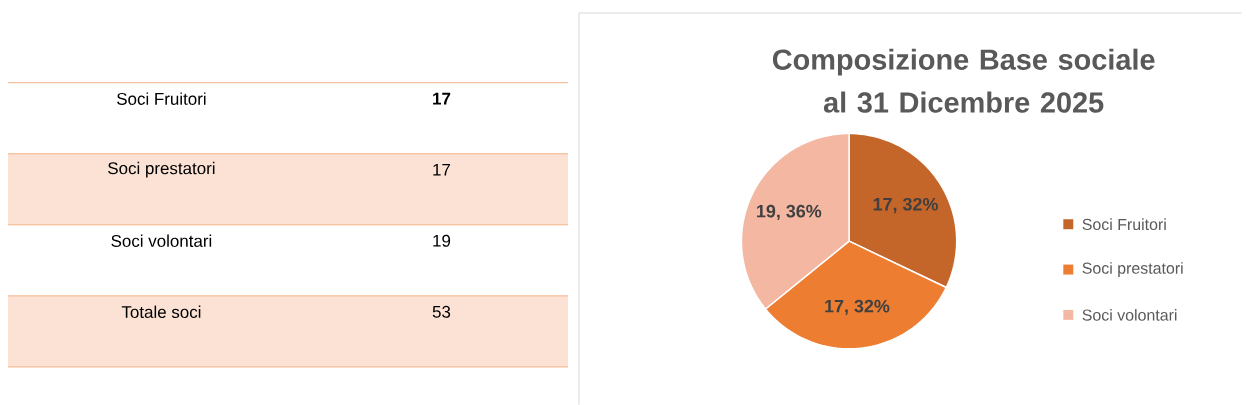 Image resolution: width=1246 pixels, height=405 pixels. I want to click on data-label: 19, 36%, so click(789, 212).